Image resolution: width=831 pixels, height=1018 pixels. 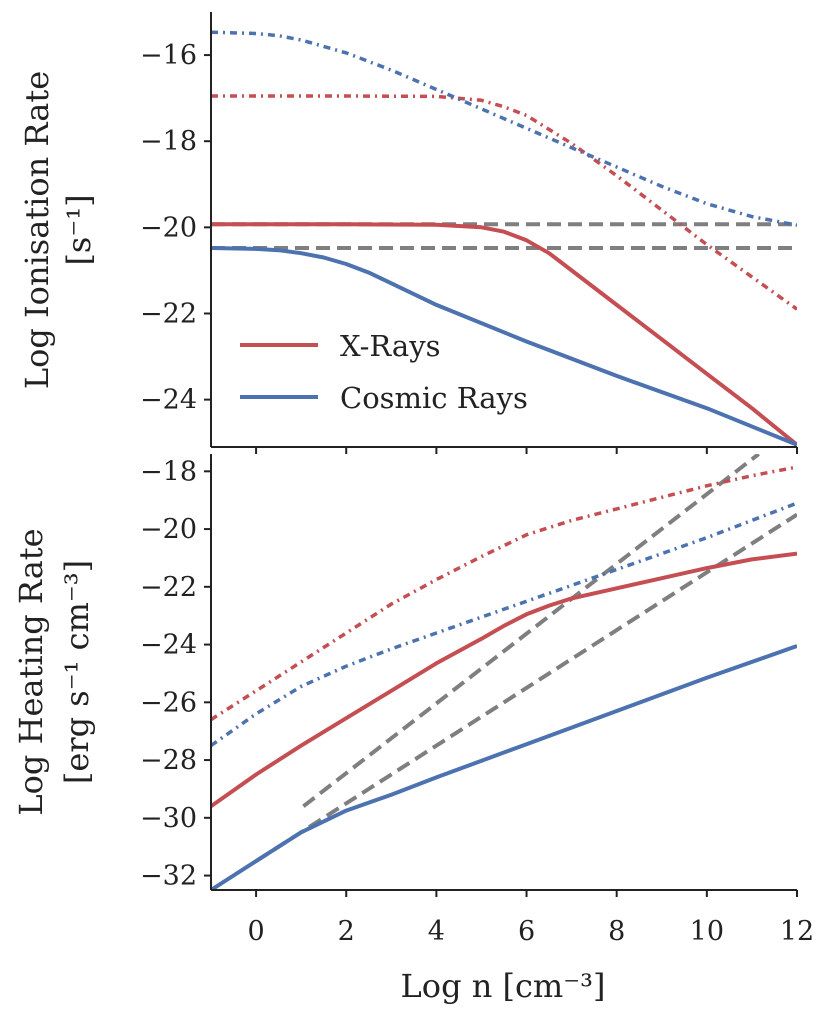 What do you see at coordinates (168, 227) in the screenshot?
I see `ionisation-y-tick-label: −20` at bounding box center [168, 227].